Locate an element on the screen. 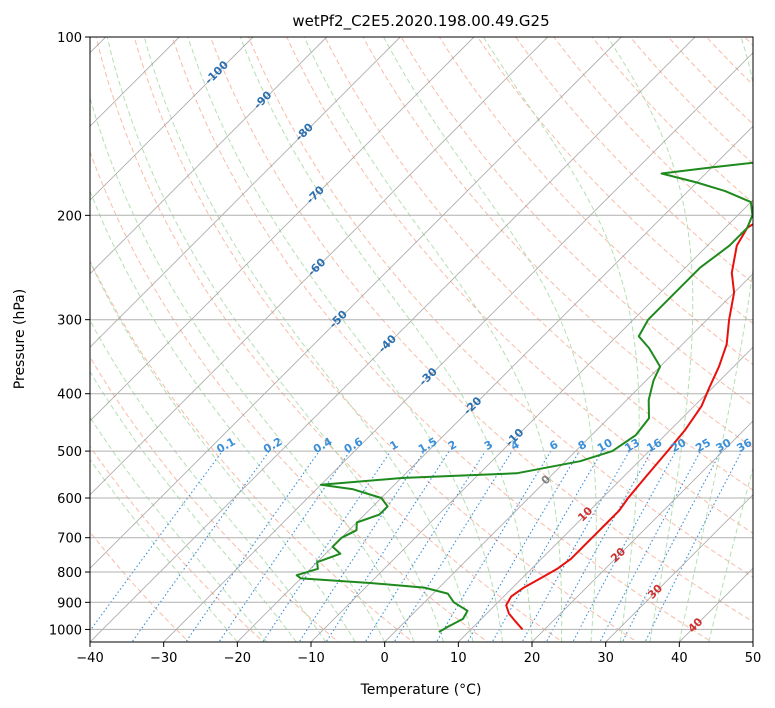 Image resolution: width=775 pixels, height=708 pixels. x-tick-label: −40 is located at coordinates (89, 658).